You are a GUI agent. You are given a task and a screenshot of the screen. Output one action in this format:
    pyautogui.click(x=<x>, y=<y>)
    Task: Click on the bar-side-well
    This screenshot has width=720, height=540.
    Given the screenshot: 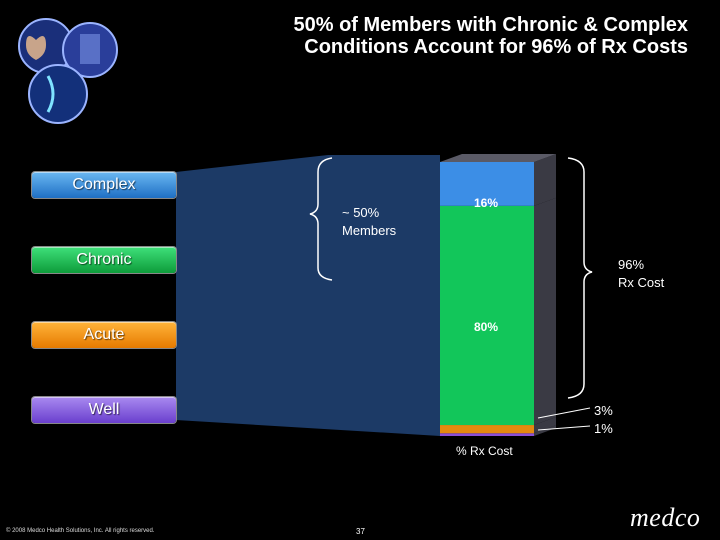 What is the action you would take?
    pyautogui.click(x=545, y=430)
    